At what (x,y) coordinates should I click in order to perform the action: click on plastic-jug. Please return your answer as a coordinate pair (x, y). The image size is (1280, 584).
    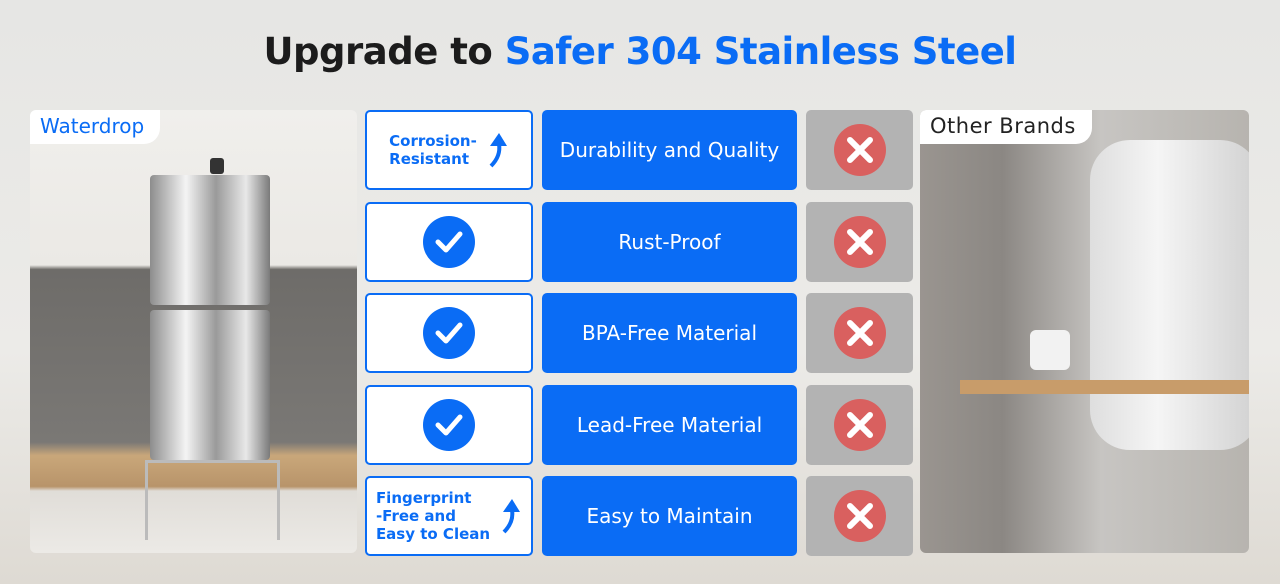
    Looking at the image, I should click on (1169, 295).